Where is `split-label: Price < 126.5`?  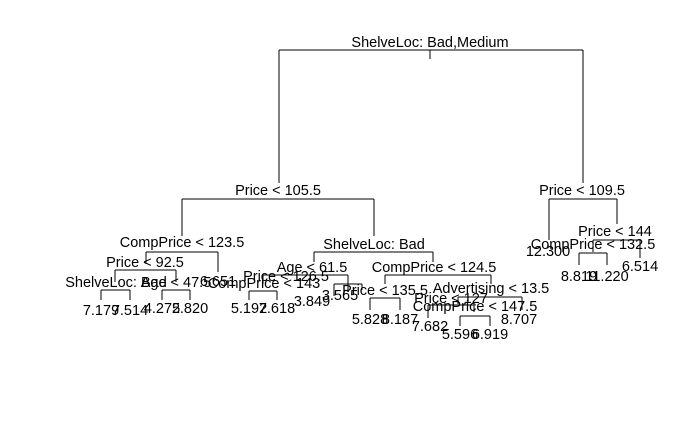
split-label: Price < 126.5 is located at coordinates (286, 277).